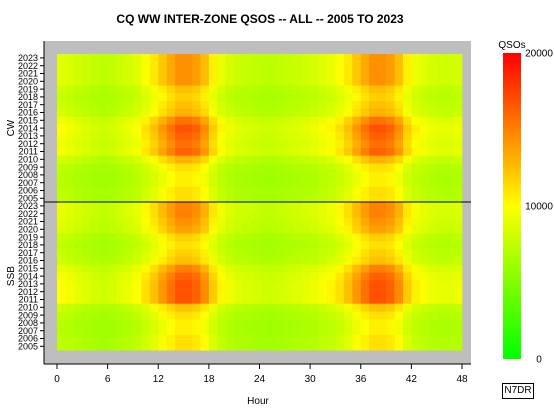 The height and width of the screenshot is (416, 554). I want to click on panel-label: SSB, so click(11, 276).